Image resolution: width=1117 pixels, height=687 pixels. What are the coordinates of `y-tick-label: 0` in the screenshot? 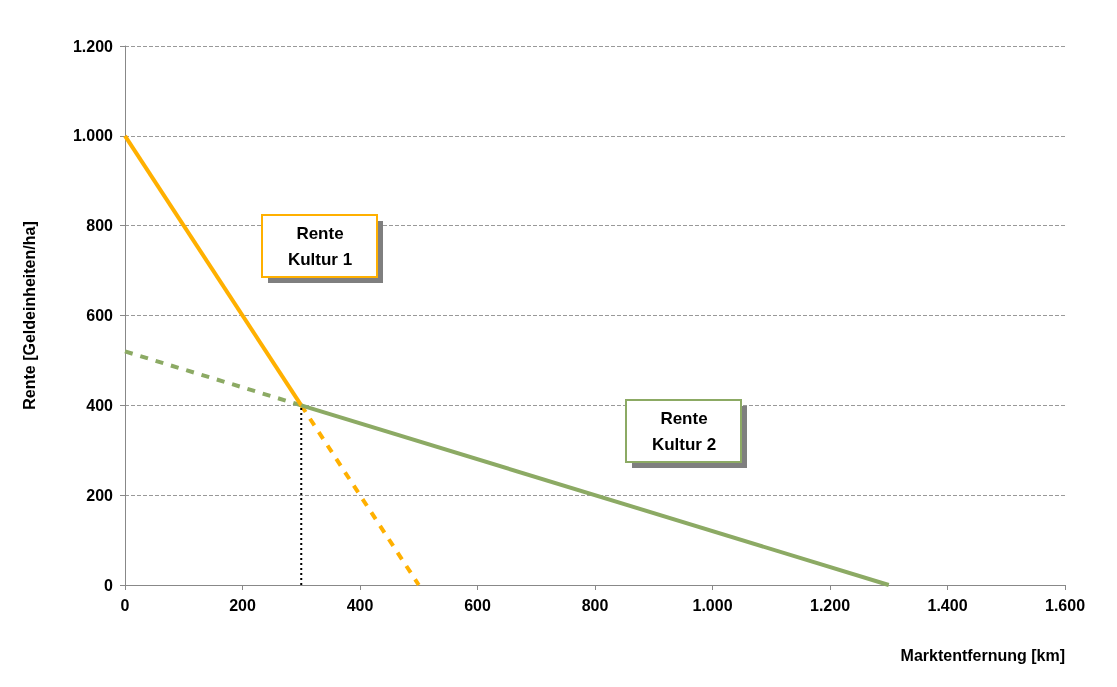 It's located at (109, 585).